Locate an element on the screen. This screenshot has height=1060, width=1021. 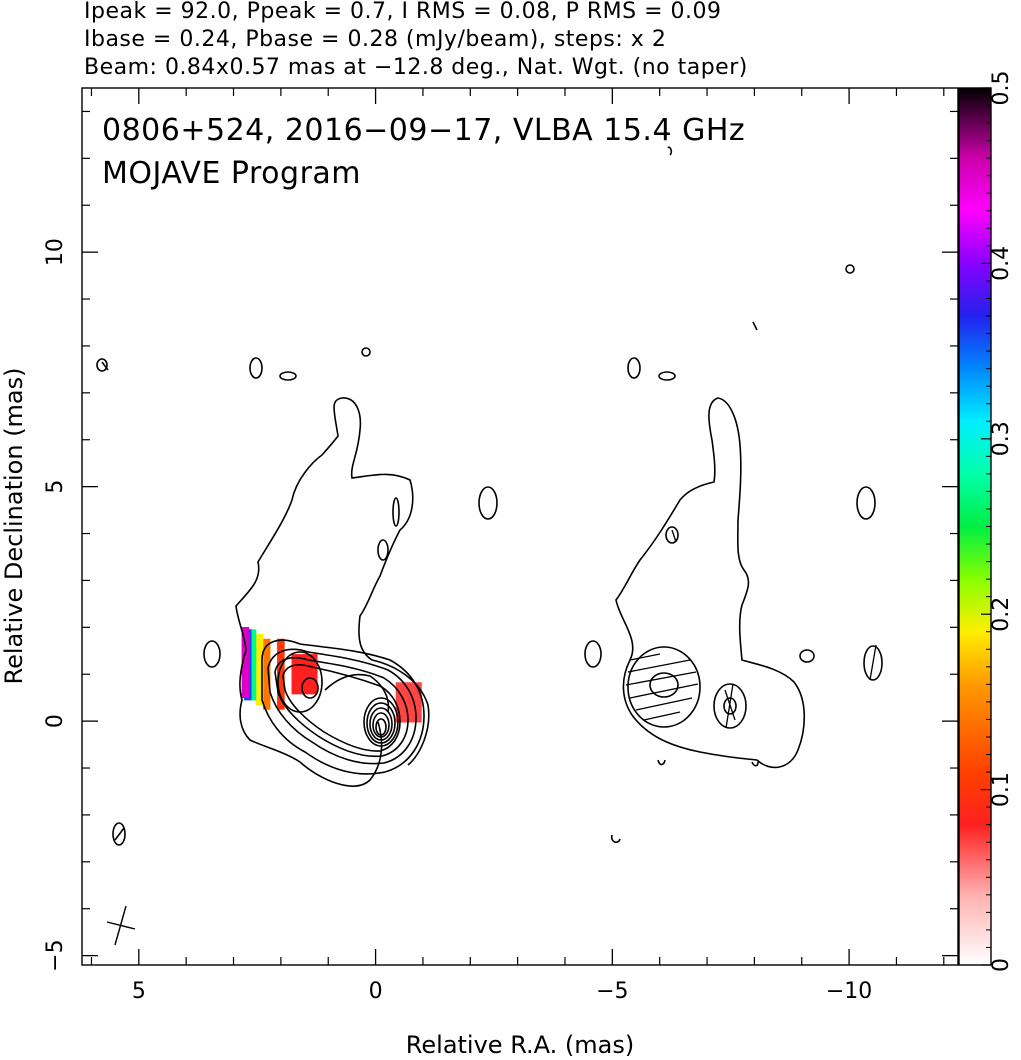
colorbar-tick-label: 0.2 is located at coordinates (1001, 614).